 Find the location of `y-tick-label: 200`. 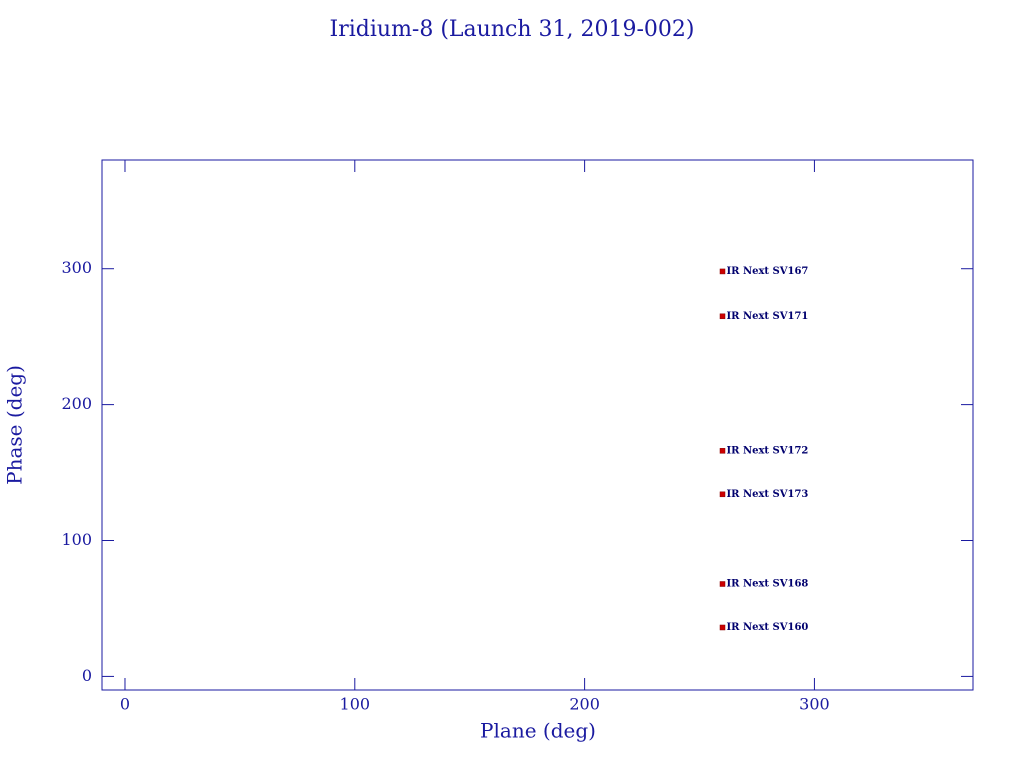

y-tick-label: 200 is located at coordinates (76, 403).